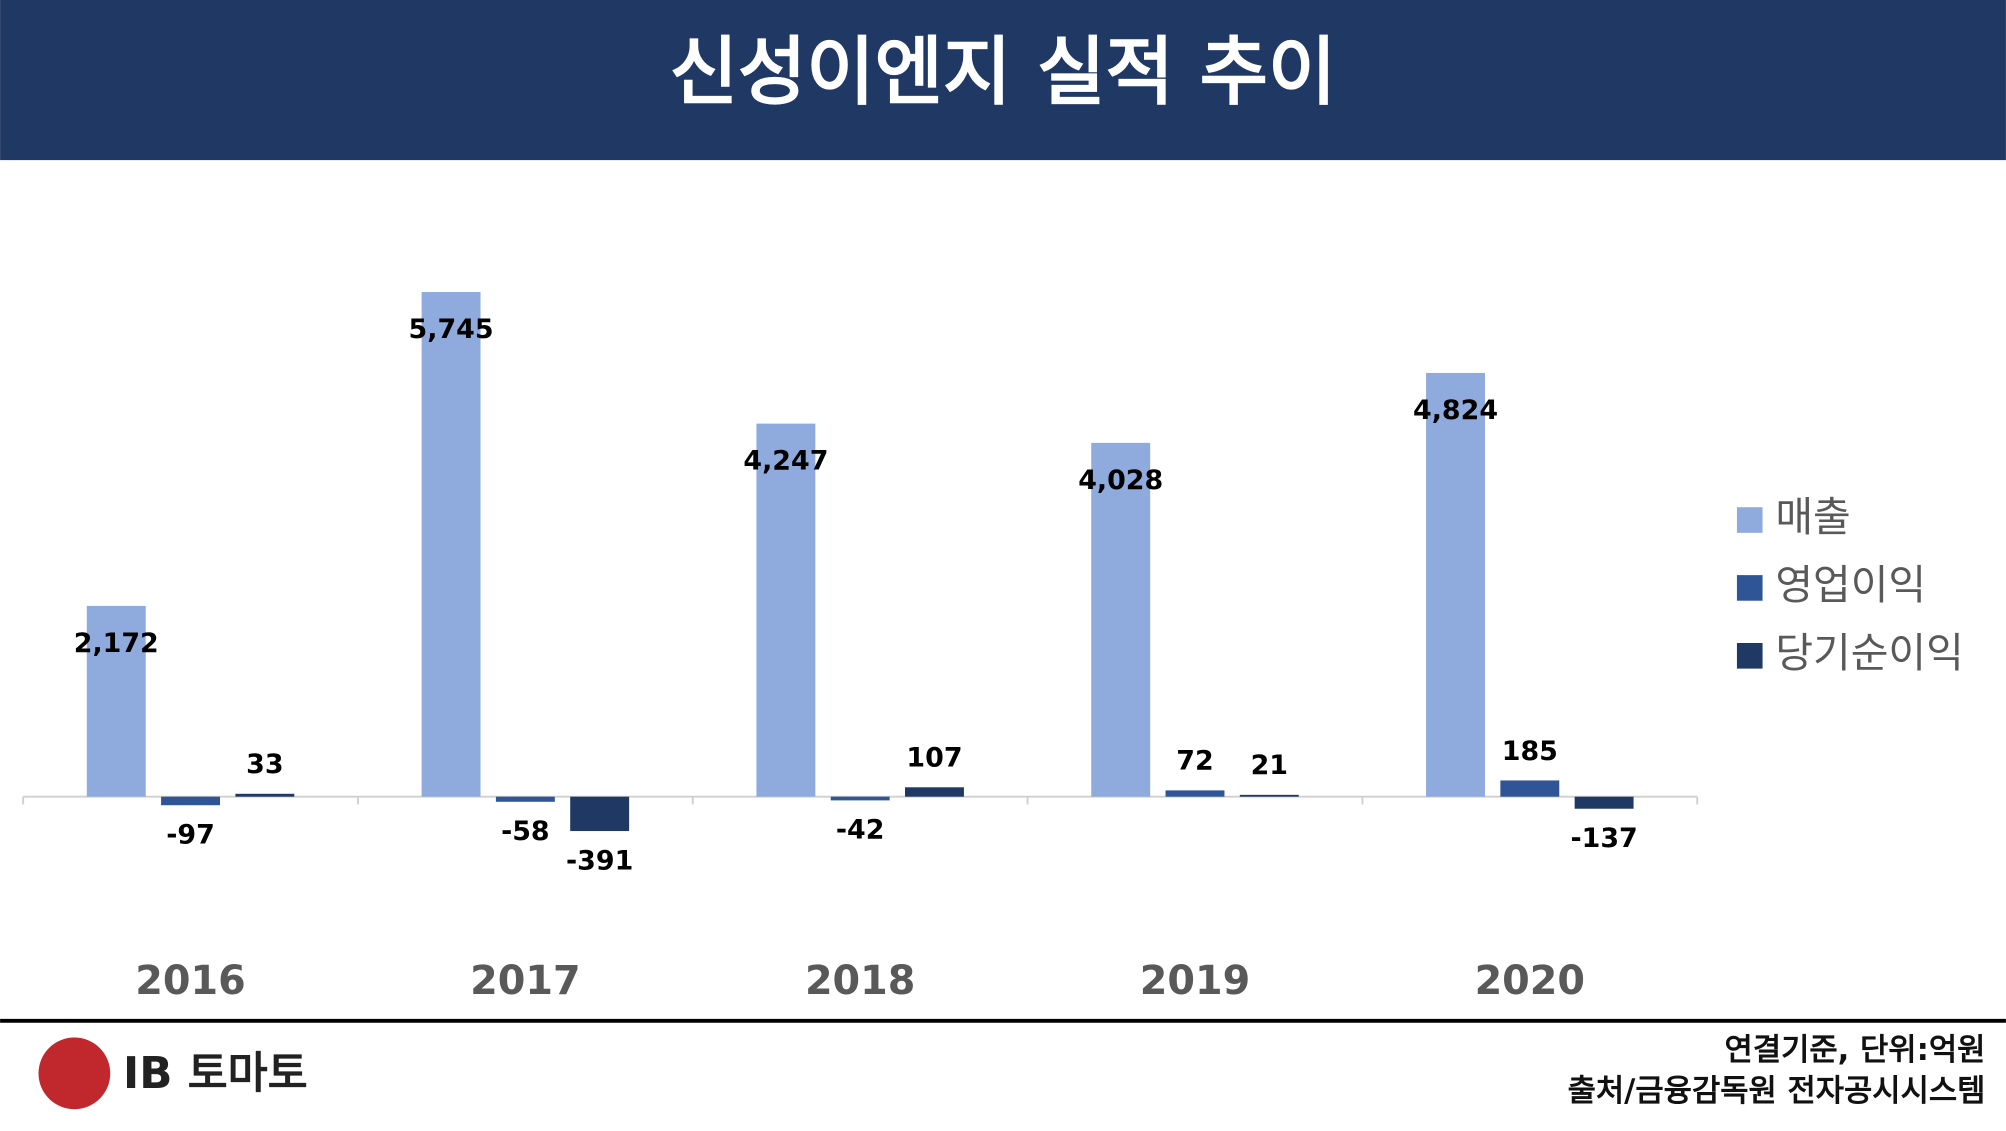 This screenshot has height=1131, width=2006. I want to click on data-label: 21, so click(1269, 765).